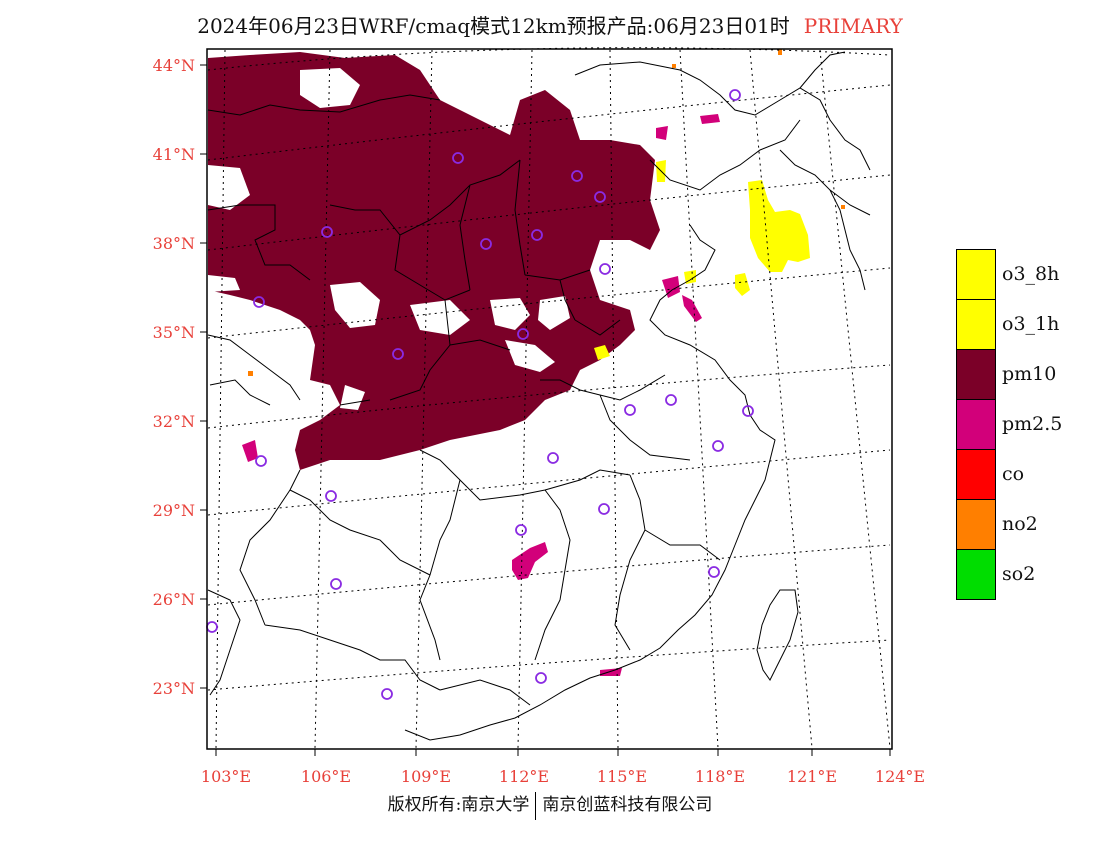 This screenshot has width=1100, height=850. I want to click on copyright-owner: 版权所有:南京大学, so click(458, 805).